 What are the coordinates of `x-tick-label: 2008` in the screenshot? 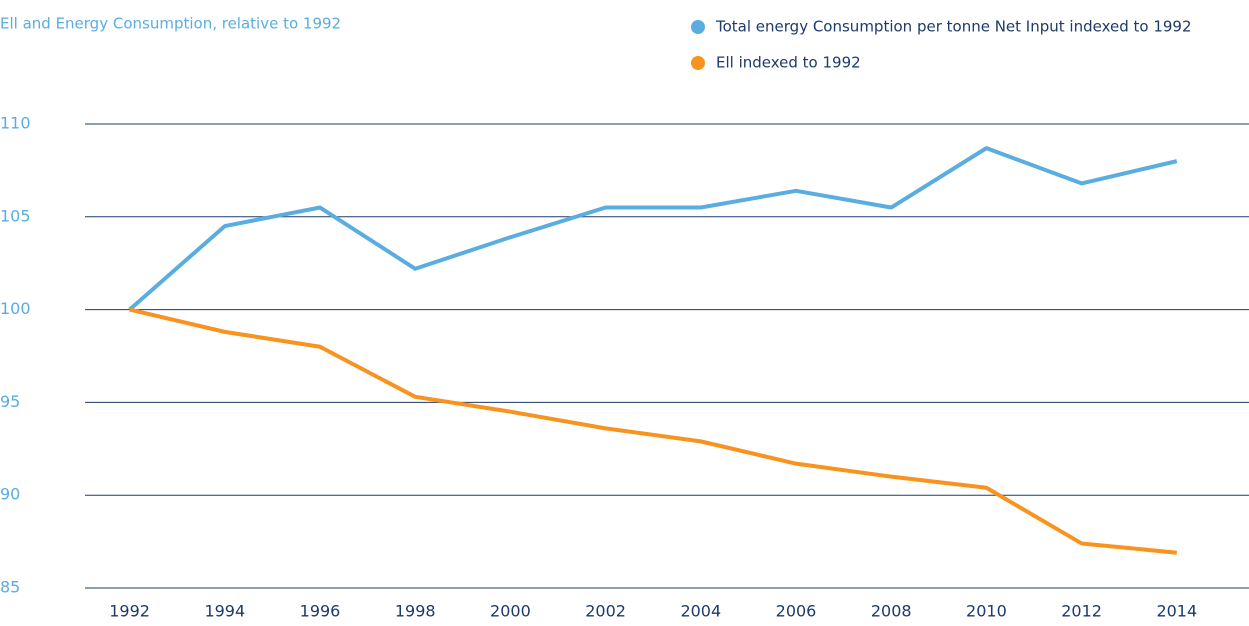 It's located at (891, 611).